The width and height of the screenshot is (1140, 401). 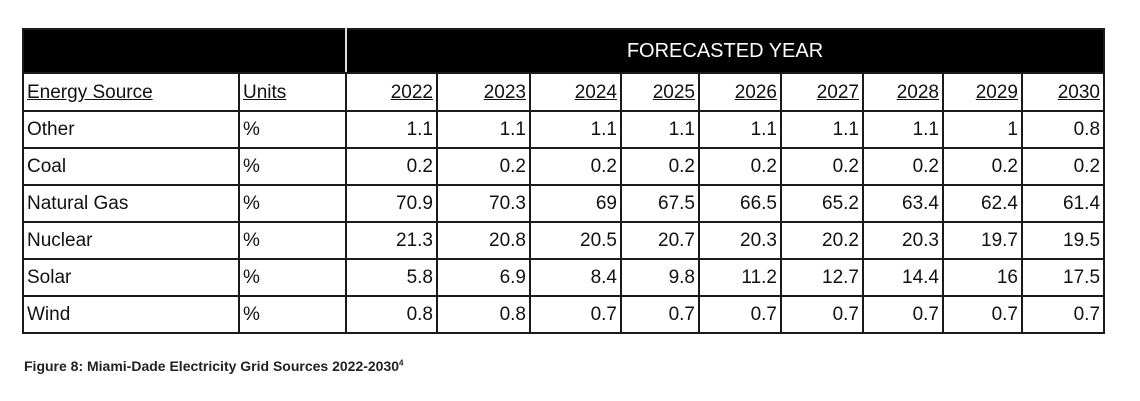 I want to click on column-header: 2027, so click(x=822, y=92).